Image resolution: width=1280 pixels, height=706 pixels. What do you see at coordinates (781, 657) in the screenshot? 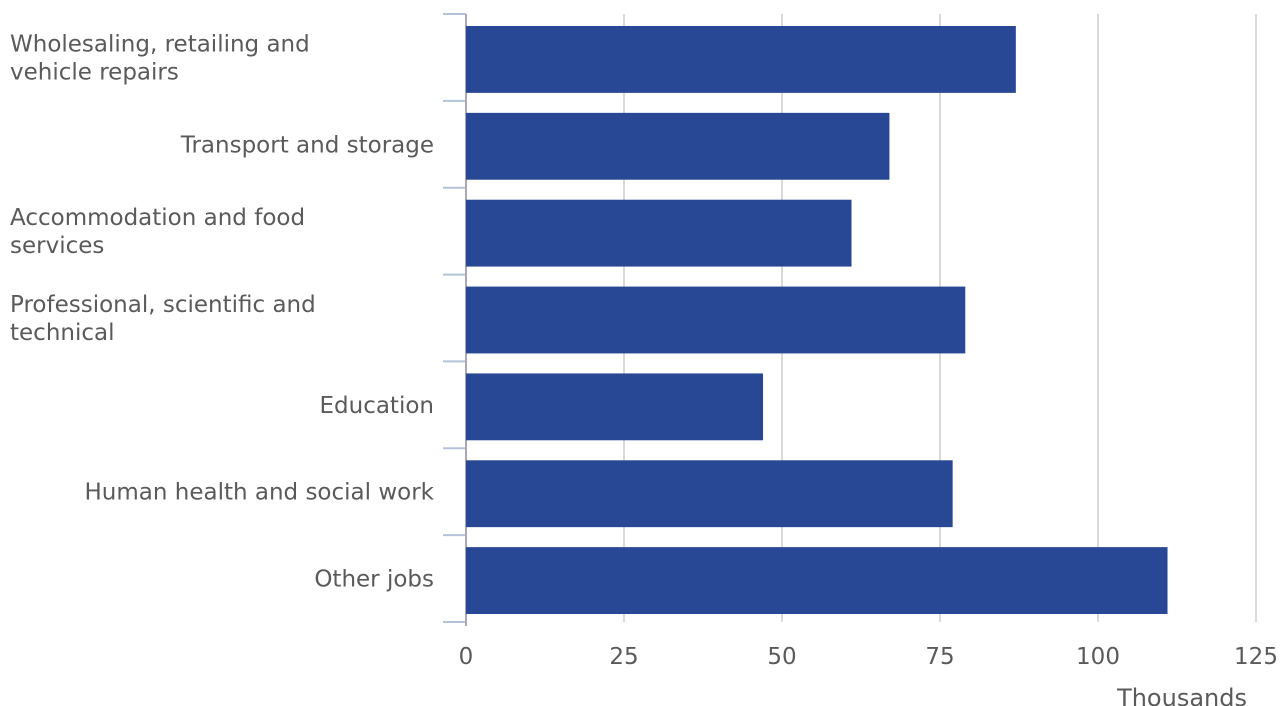
I see `x-tick-label: 50` at bounding box center [781, 657].